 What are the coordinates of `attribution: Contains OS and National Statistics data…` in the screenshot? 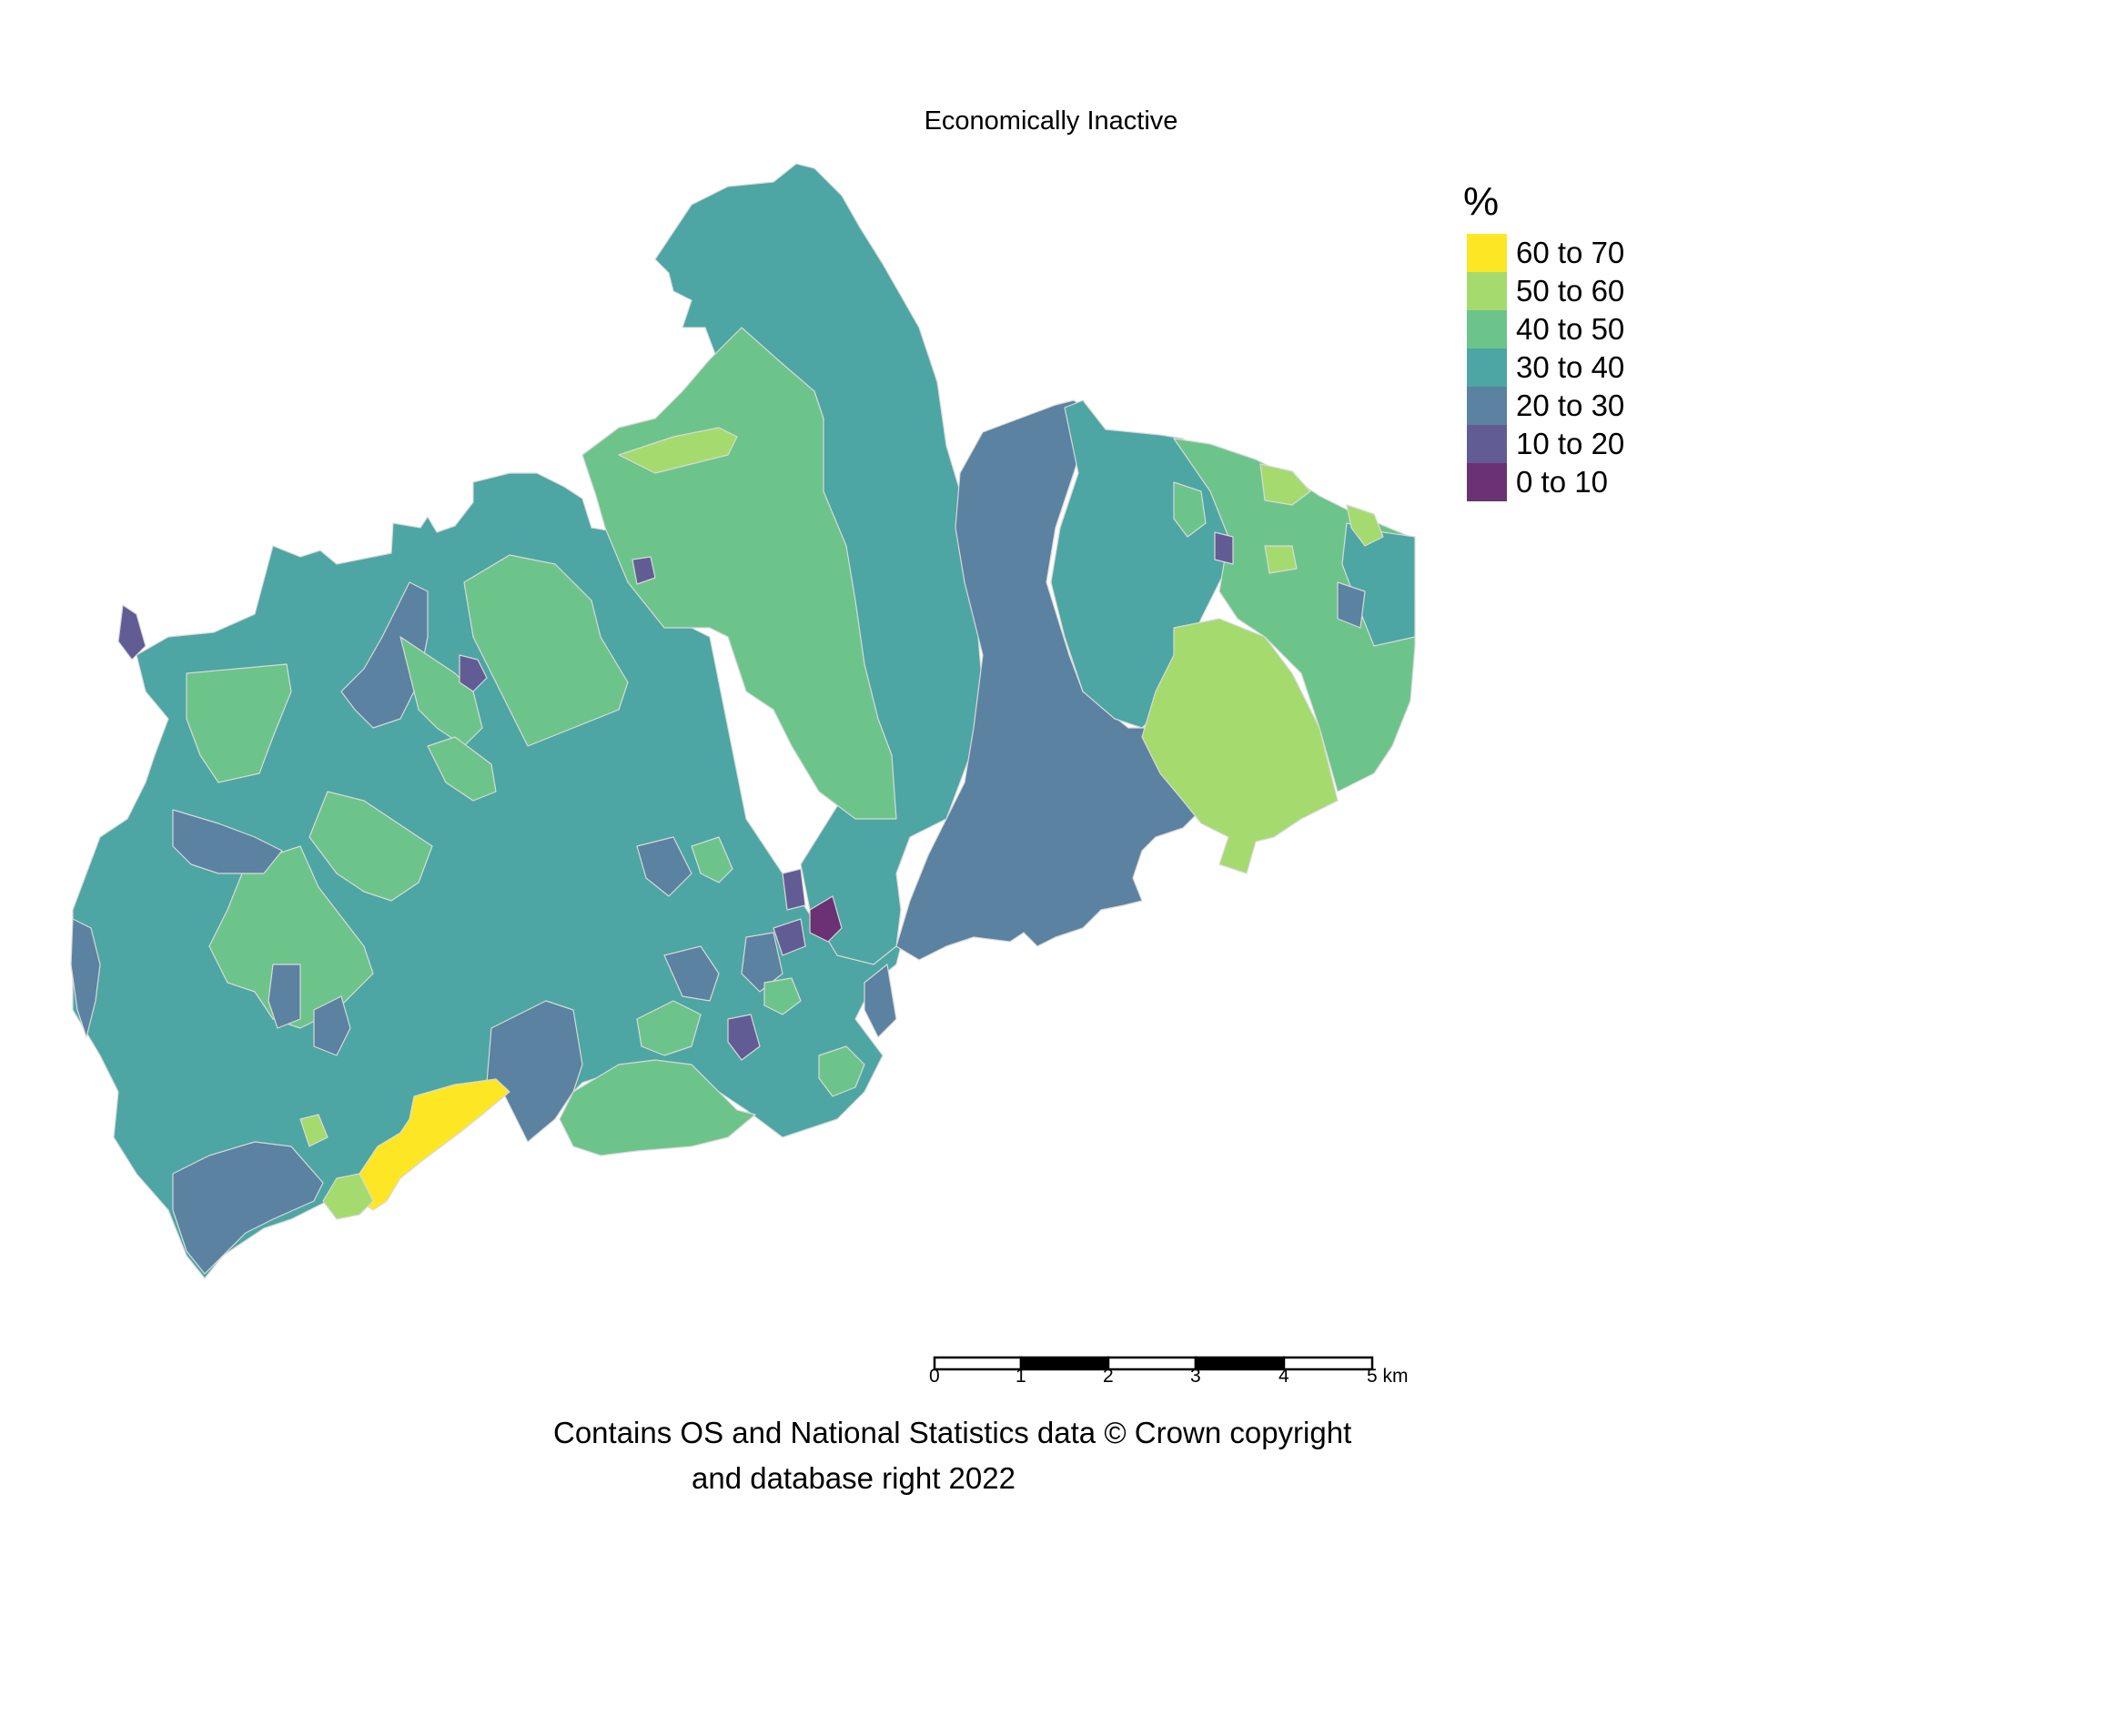 It's located at (952, 1456).